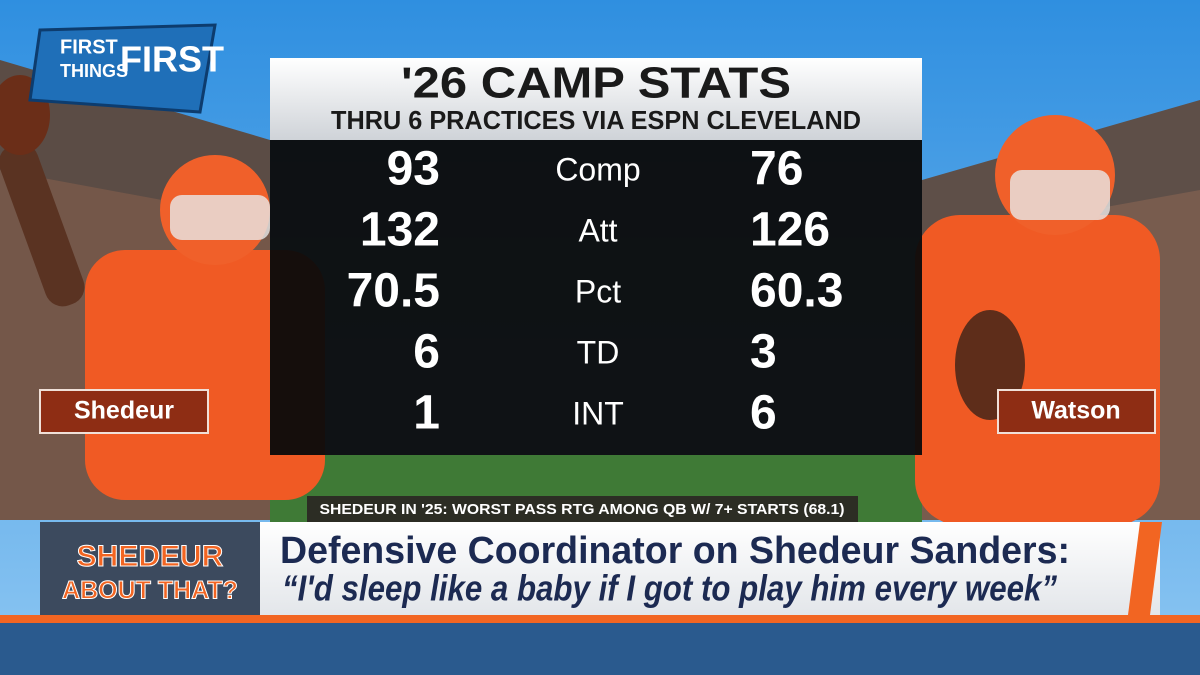 This screenshot has width=1200, height=675. I want to click on segment-panel, so click(150, 568).